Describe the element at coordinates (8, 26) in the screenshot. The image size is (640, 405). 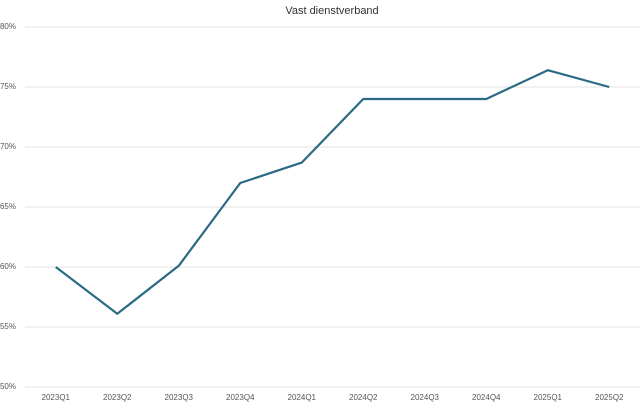
I see `y-tick-label: 80%` at that location.